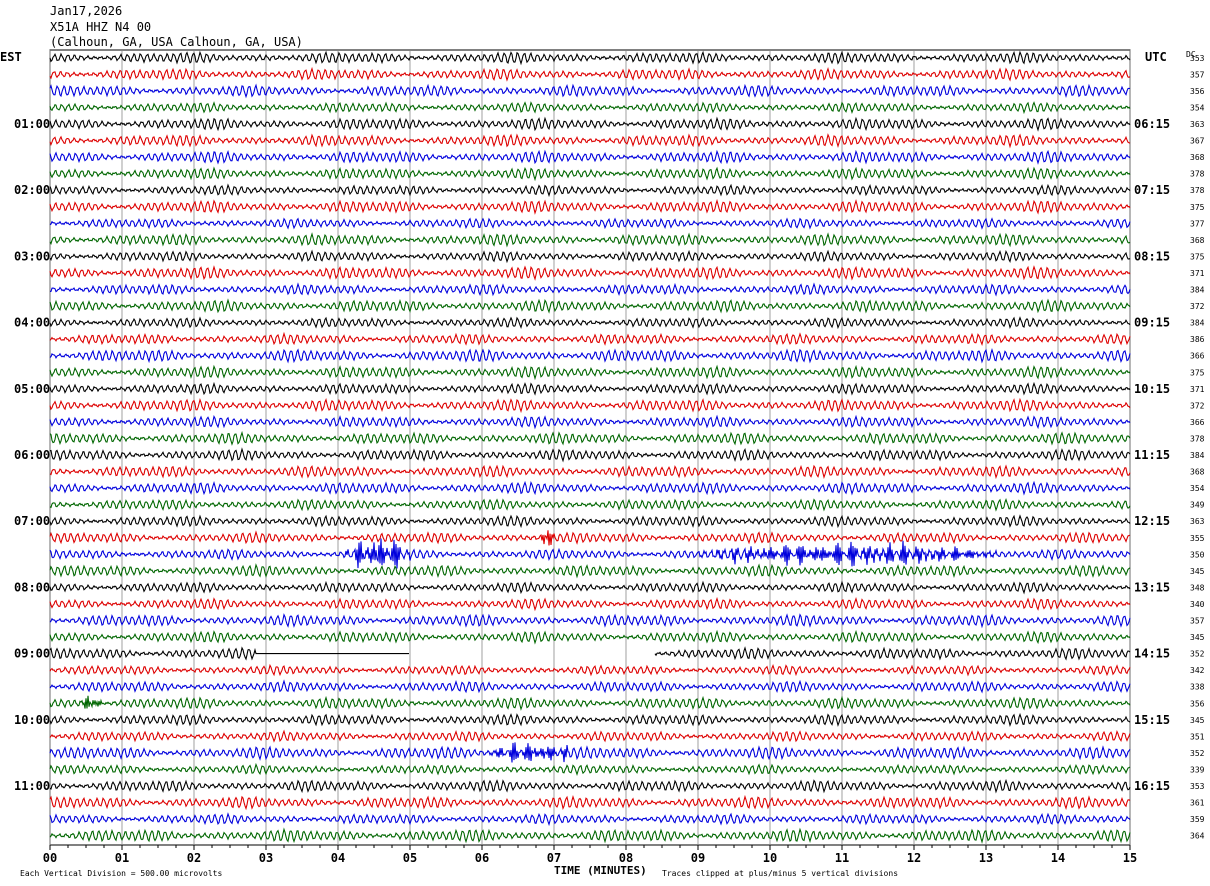 This screenshot has width=1210, height=886. Describe the element at coordinates (770, 858) in the screenshot. I see `x-tick-label: 10` at that location.